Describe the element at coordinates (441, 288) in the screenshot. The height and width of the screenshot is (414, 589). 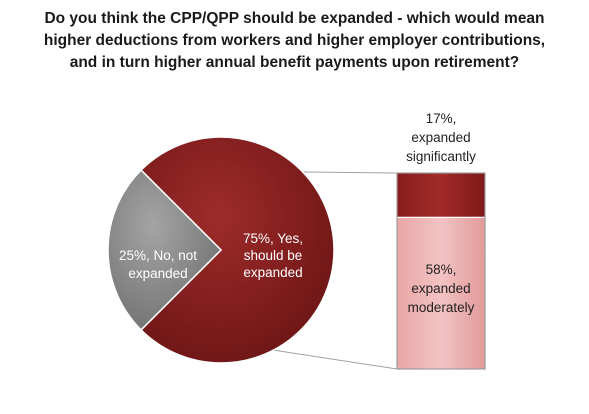
I see `label-moderately: 58%, expanded moderately` at that location.